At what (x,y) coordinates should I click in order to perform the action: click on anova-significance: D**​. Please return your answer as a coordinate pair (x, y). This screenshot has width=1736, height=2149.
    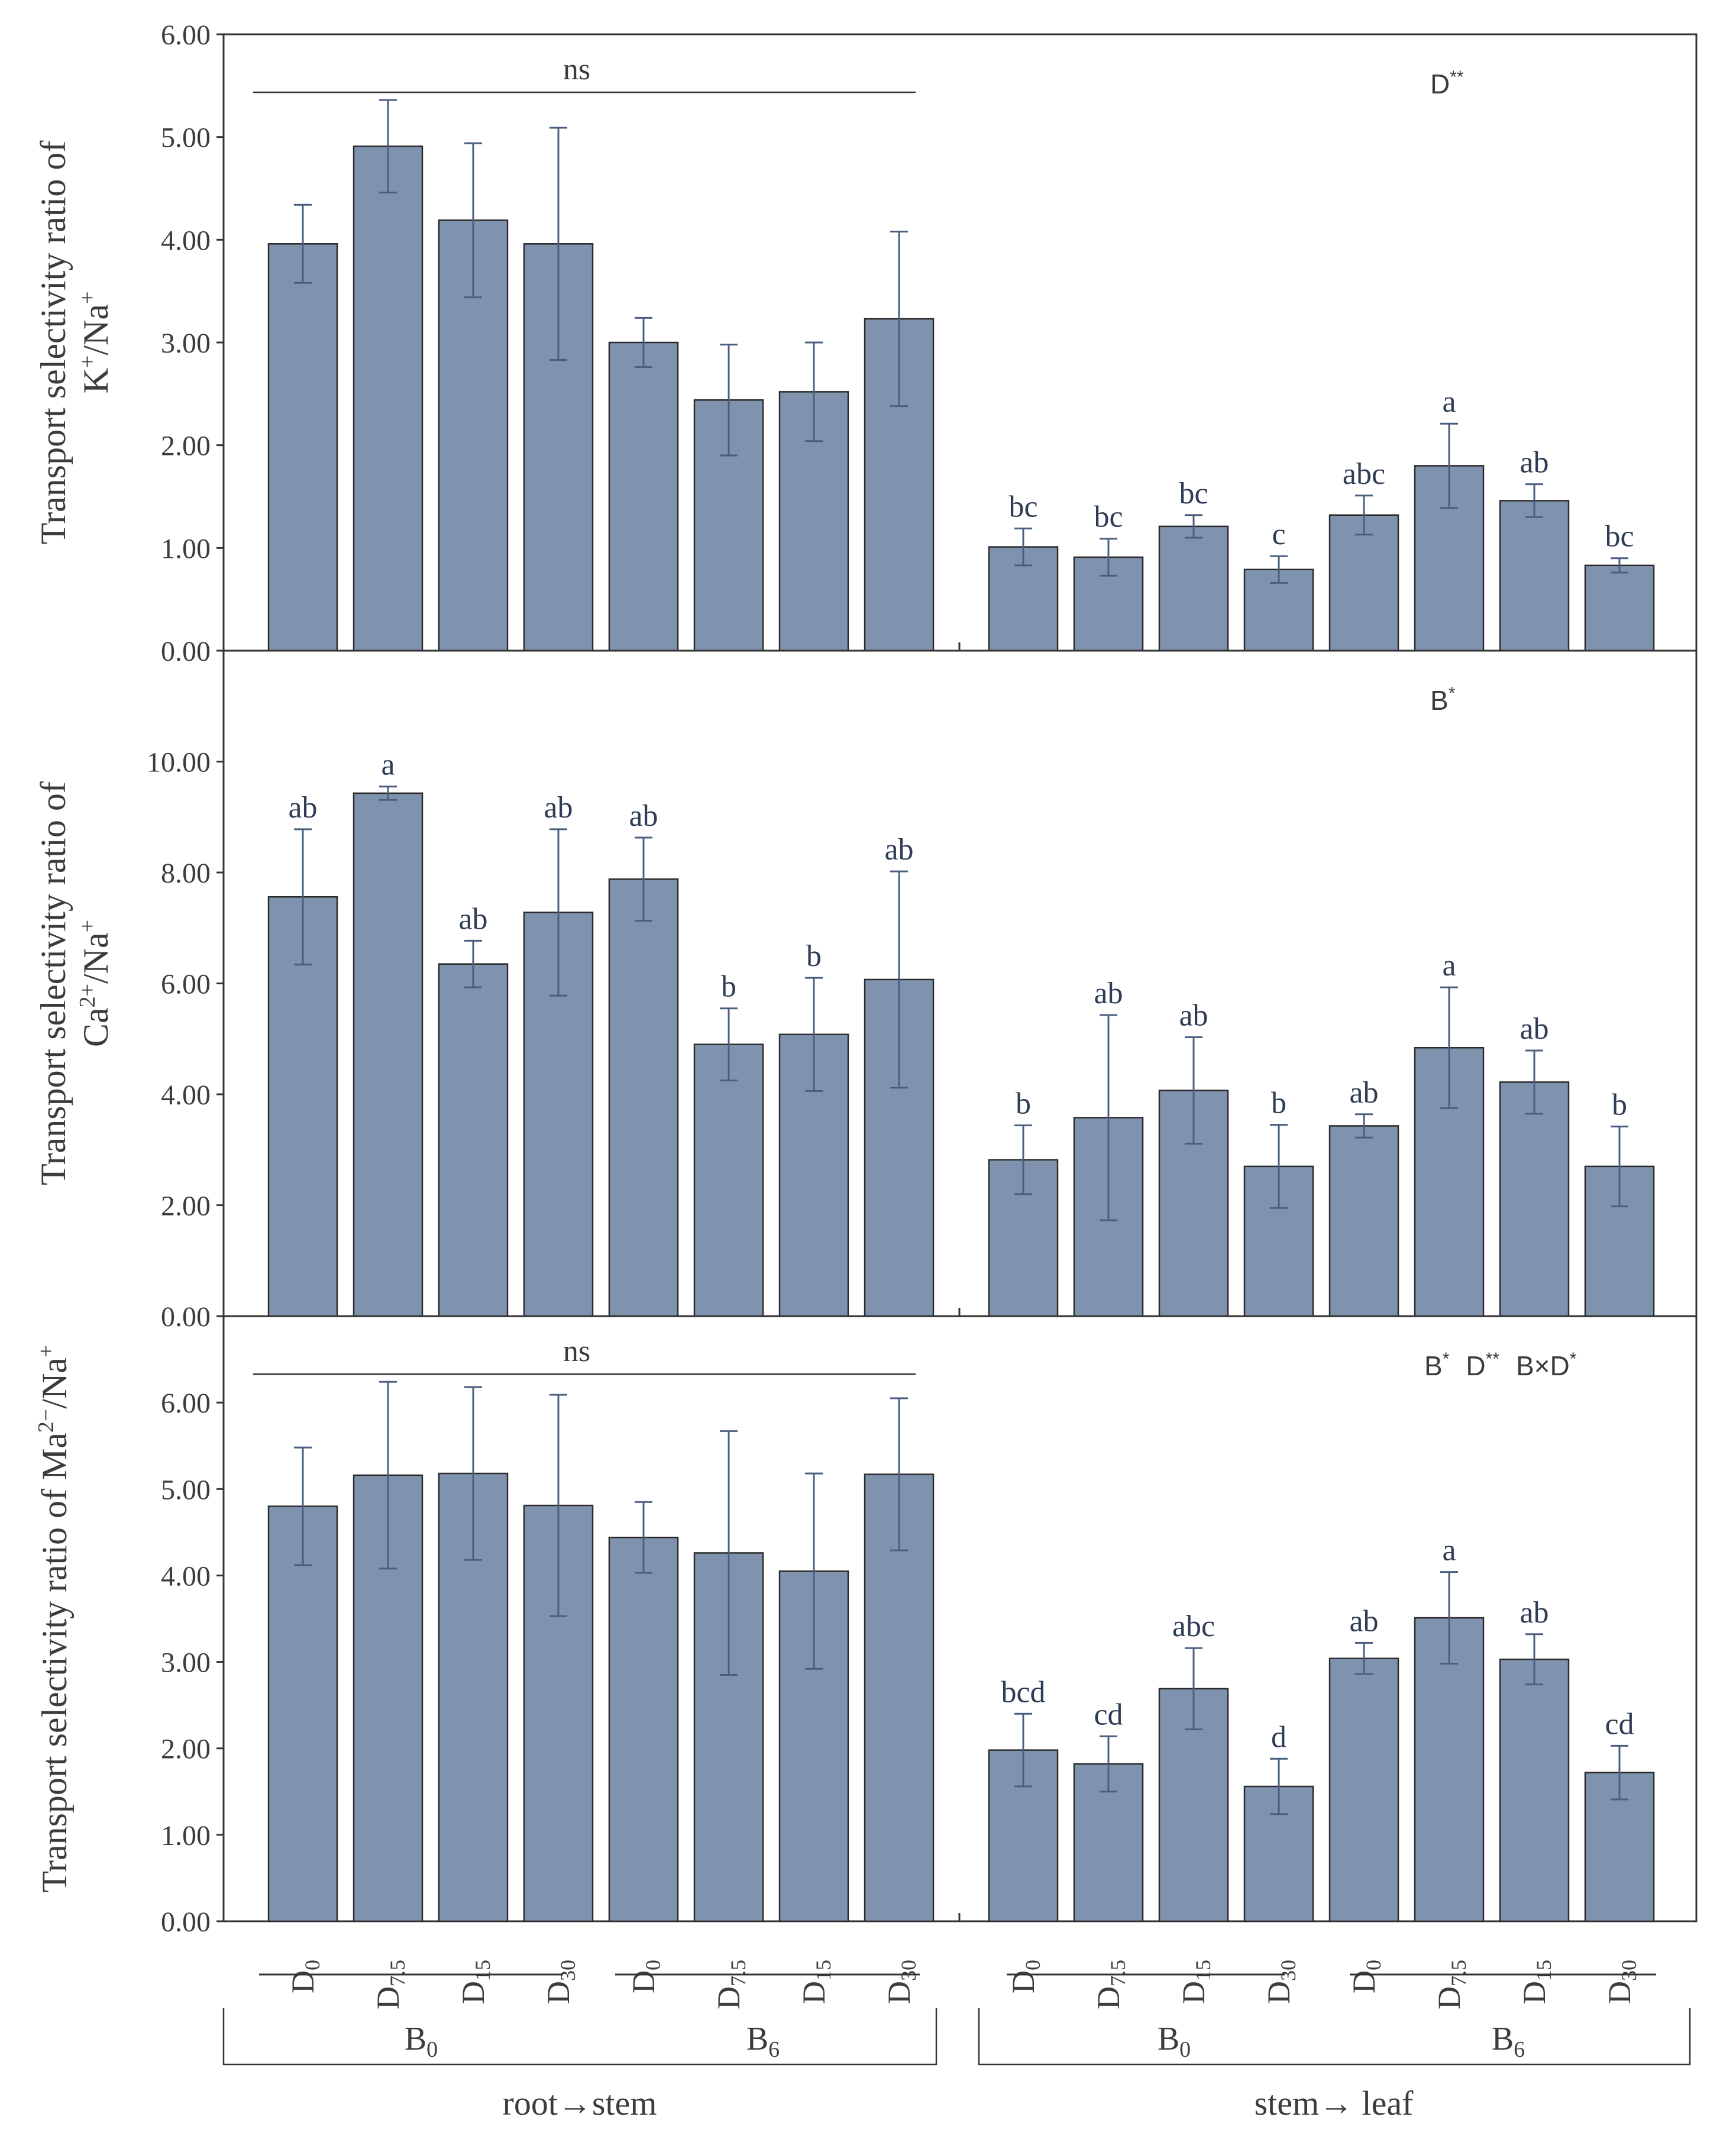
    Looking at the image, I should click on (1447, 83).